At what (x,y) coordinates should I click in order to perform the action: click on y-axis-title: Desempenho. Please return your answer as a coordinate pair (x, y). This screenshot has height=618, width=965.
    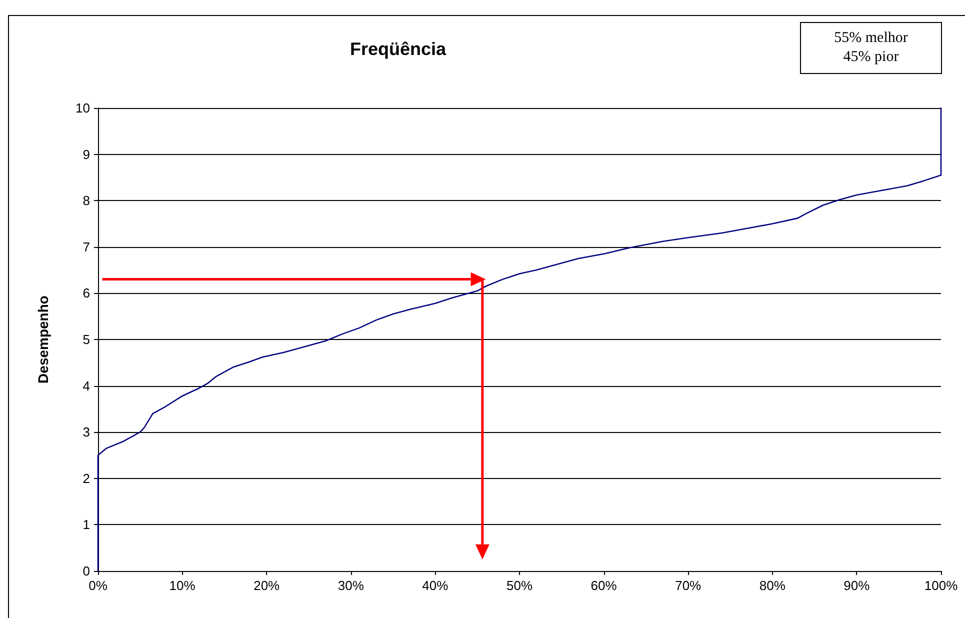
    Looking at the image, I should click on (43, 340).